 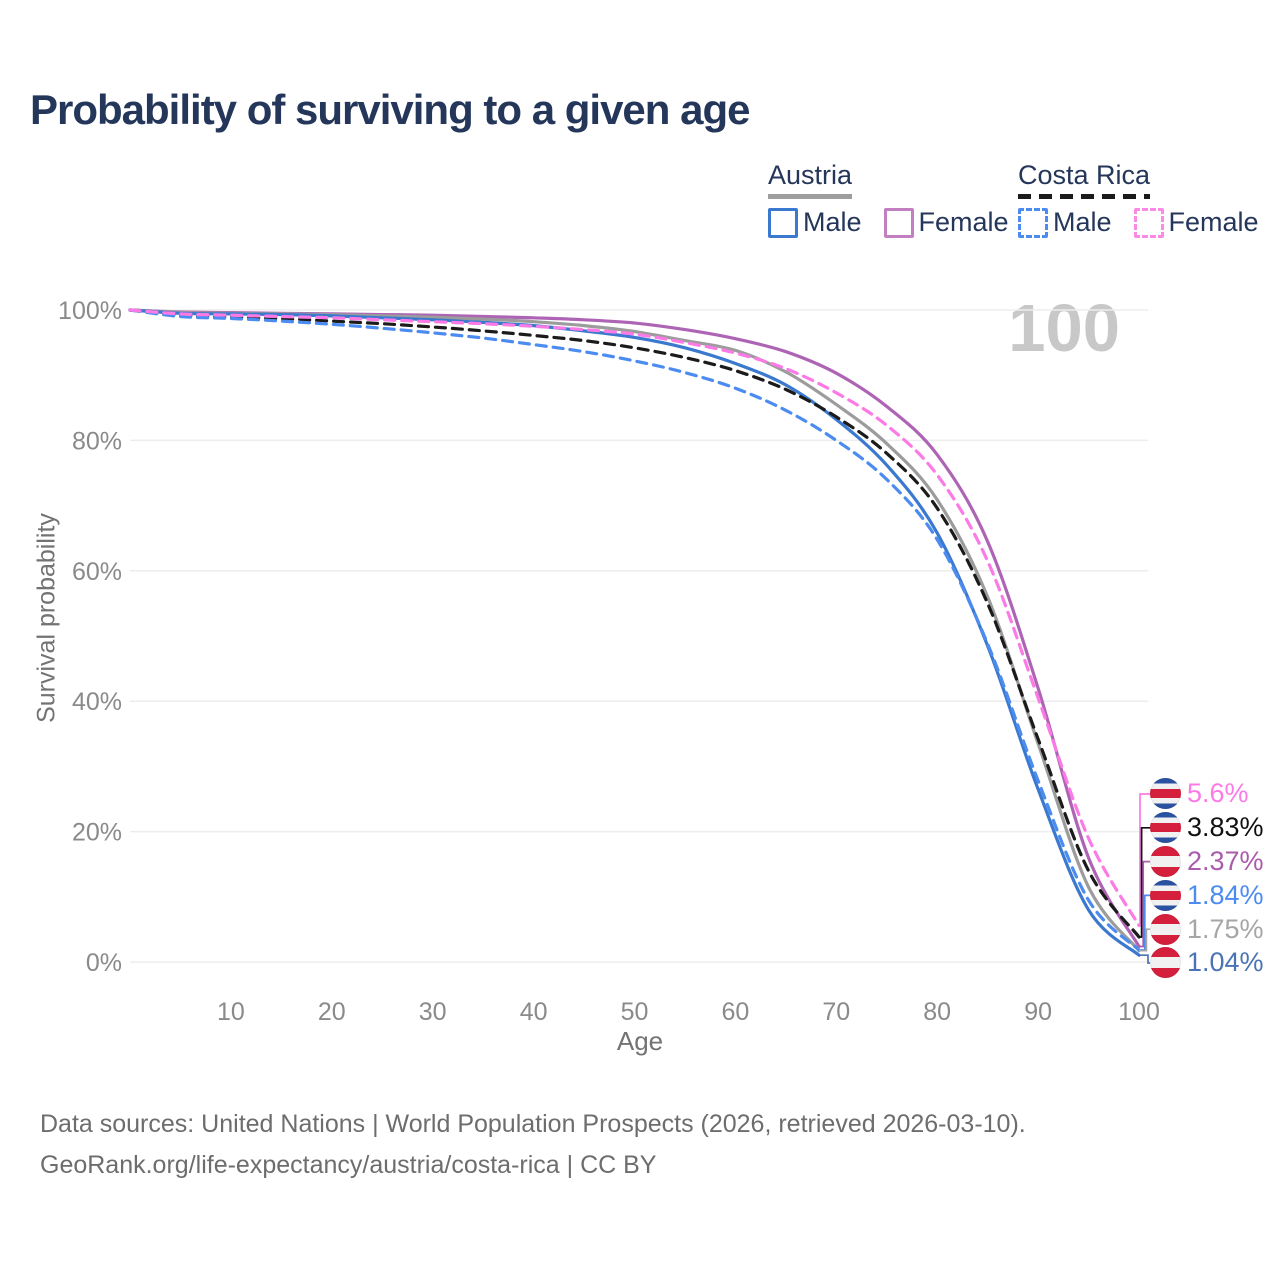 What do you see at coordinates (937, 1012) in the screenshot?
I see `x-tick-label-80: 80` at bounding box center [937, 1012].